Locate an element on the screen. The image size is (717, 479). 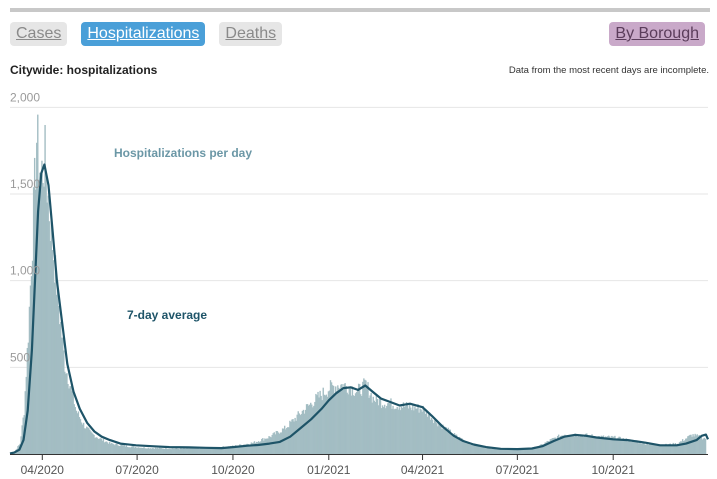
tab-cases: Cases is located at coordinates (39, 34).